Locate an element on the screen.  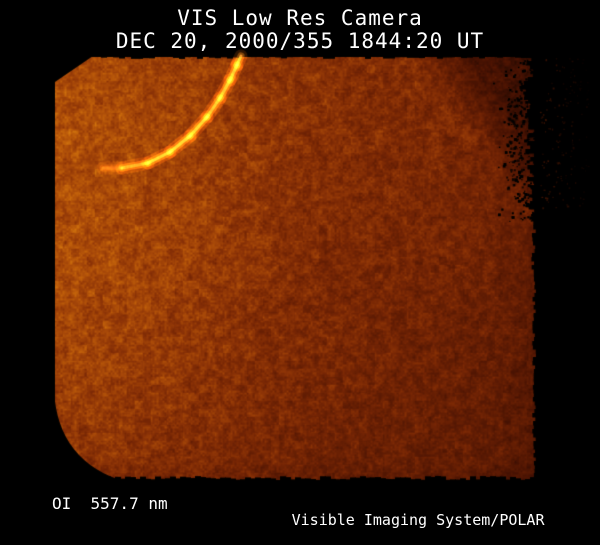
wavelength-label: OI 557.7 nm is located at coordinates (110, 503).